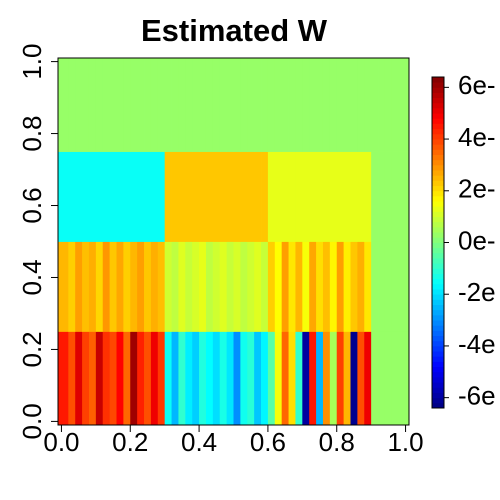 The image size is (500, 500). I want to click on x-tick-label: 0.4, so click(199, 442).